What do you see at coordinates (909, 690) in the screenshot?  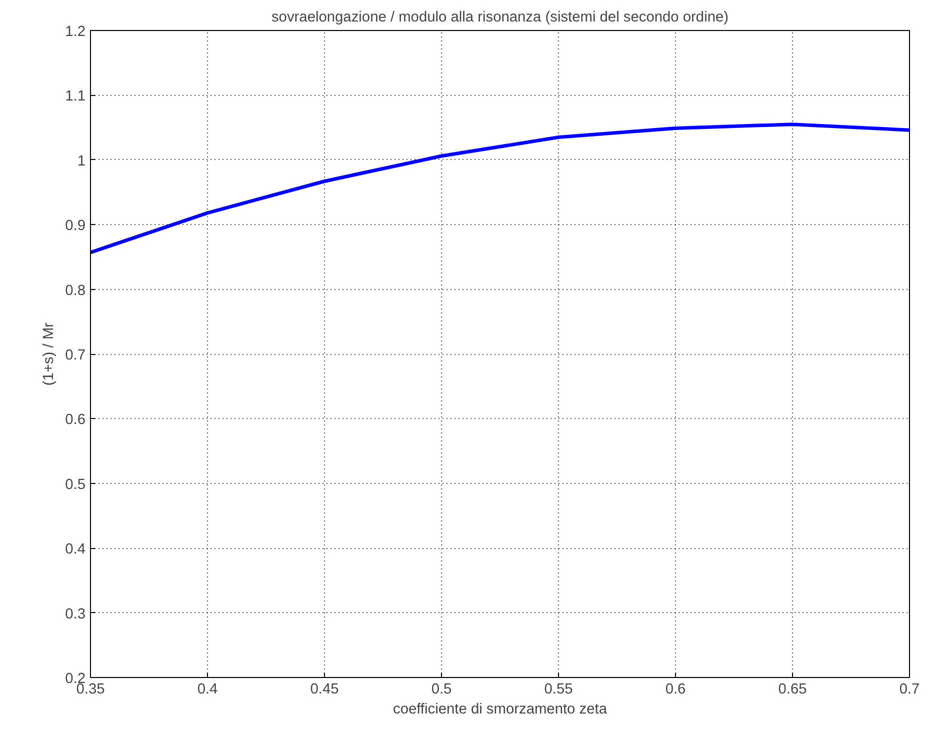 I see `x-tick-label: 0.7` at bounding box center [909, 690].